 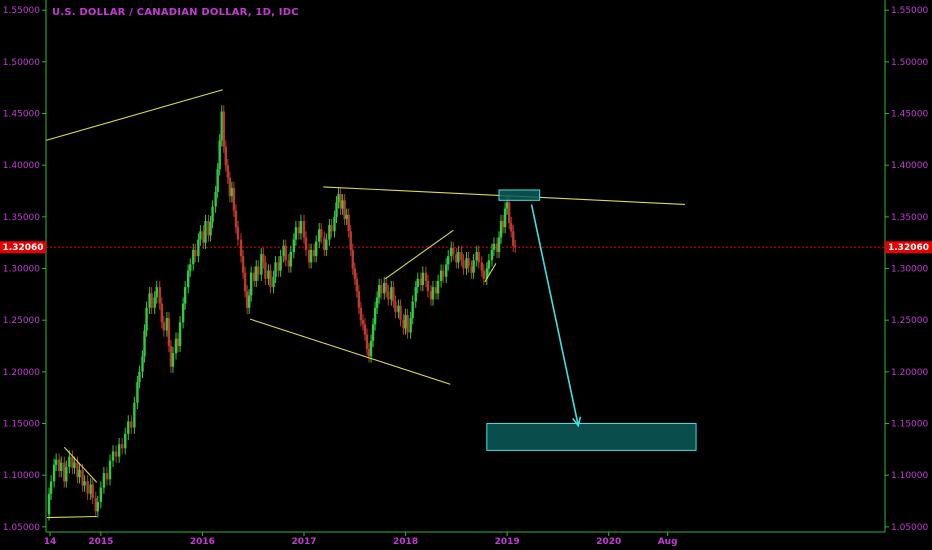 What do you see at coordinates (909, 270) in the screenshot?
I see `y-tick-label-right: 1.30000` at bounding box center [909, 270].